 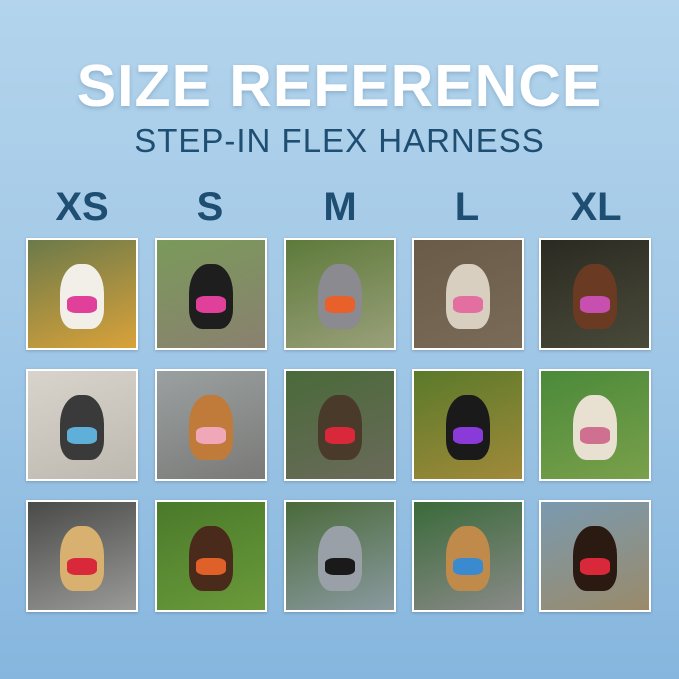 I want to click on size-label-l: L, so click(x=467, y=207).